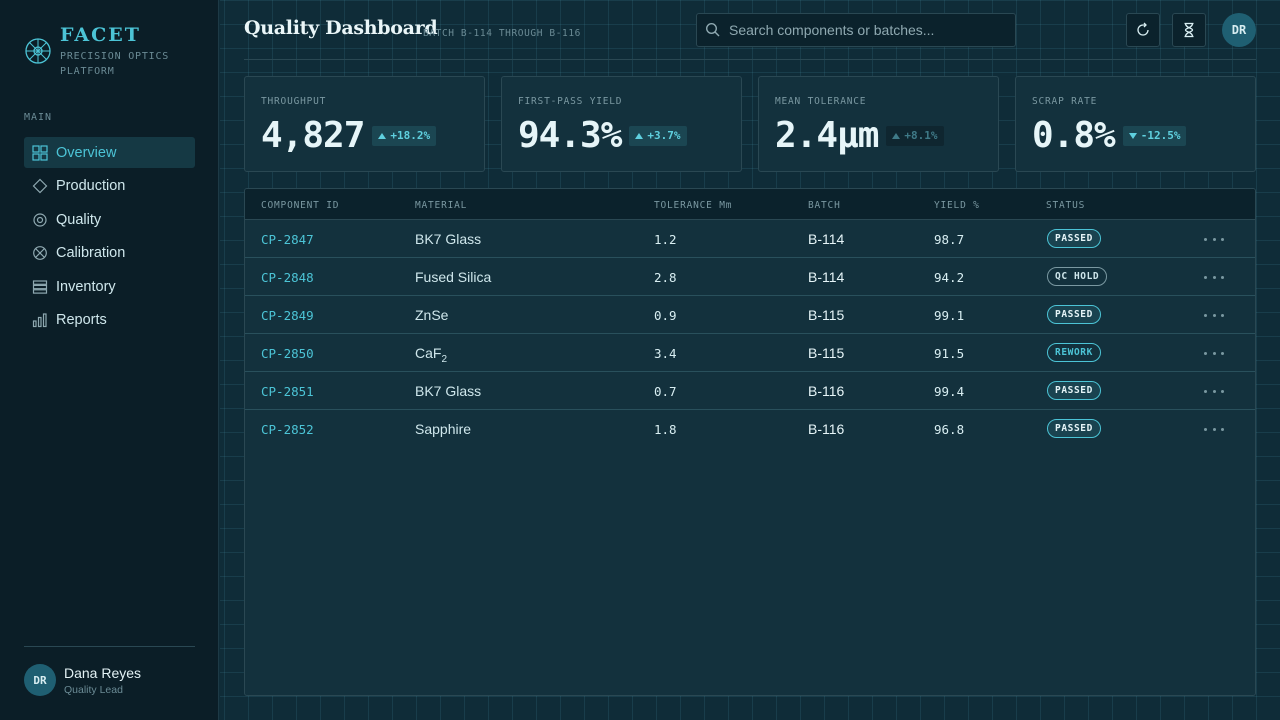 The image size is (1280, 720). Describe the element at coordinates (949, 315) in the screenshot. I see `yield: 99.1` at that location.